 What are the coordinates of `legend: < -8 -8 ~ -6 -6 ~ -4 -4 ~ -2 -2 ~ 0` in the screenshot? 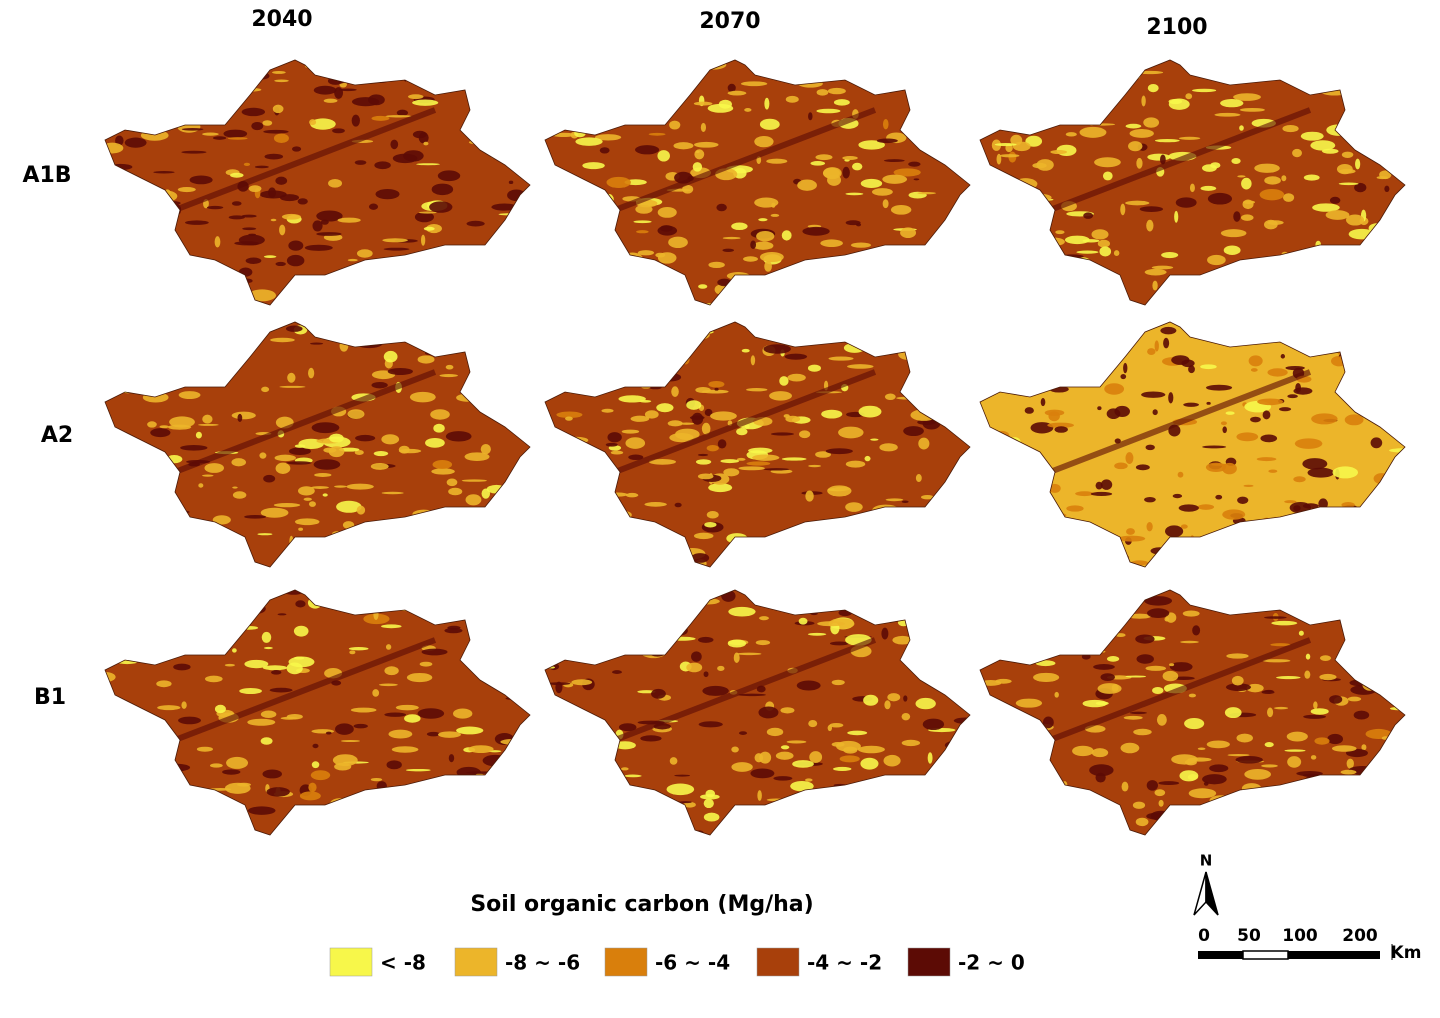 It's located at (677, 962).